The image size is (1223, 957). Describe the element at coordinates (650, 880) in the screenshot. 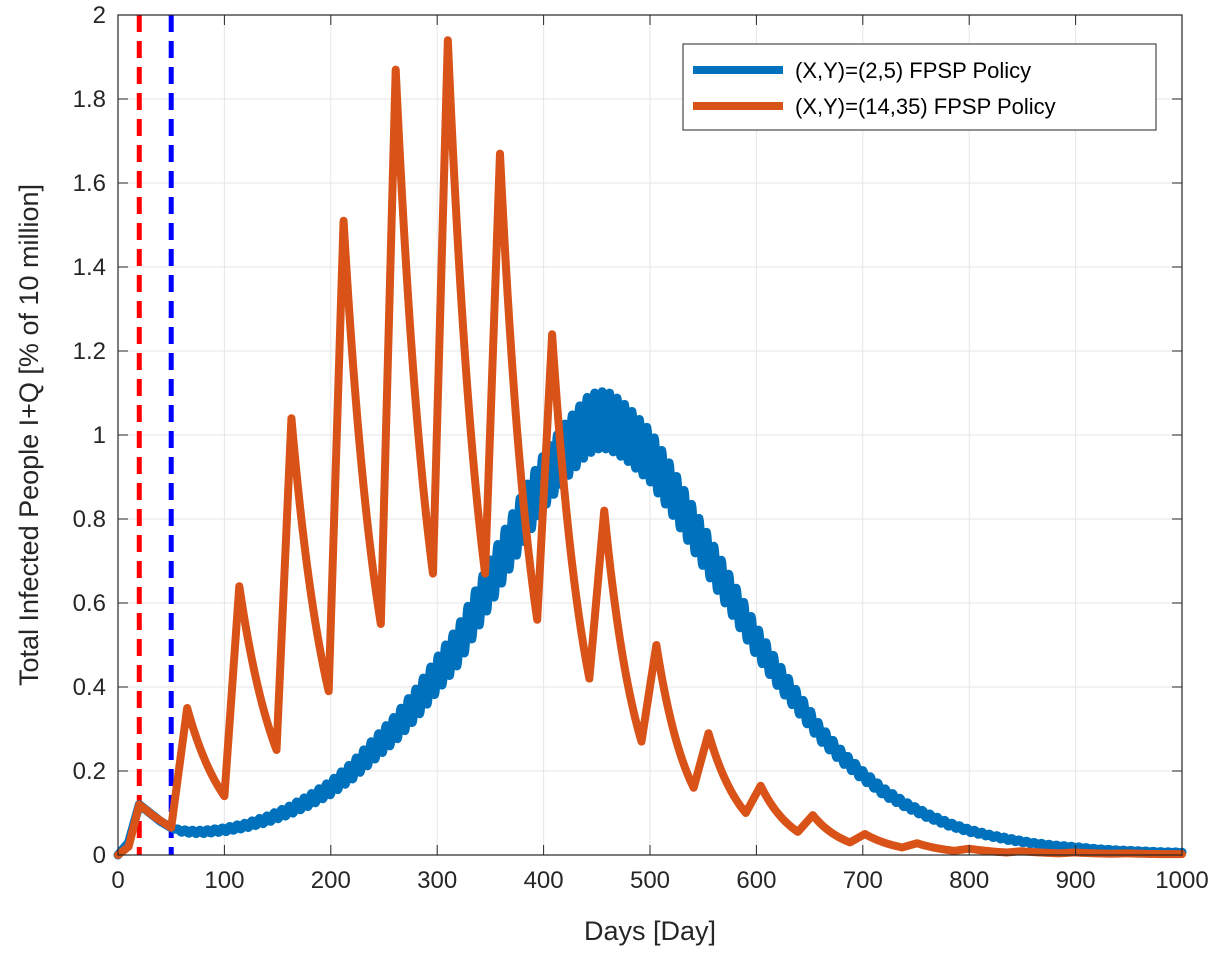

I see `x-tick-label: 500` at that location.